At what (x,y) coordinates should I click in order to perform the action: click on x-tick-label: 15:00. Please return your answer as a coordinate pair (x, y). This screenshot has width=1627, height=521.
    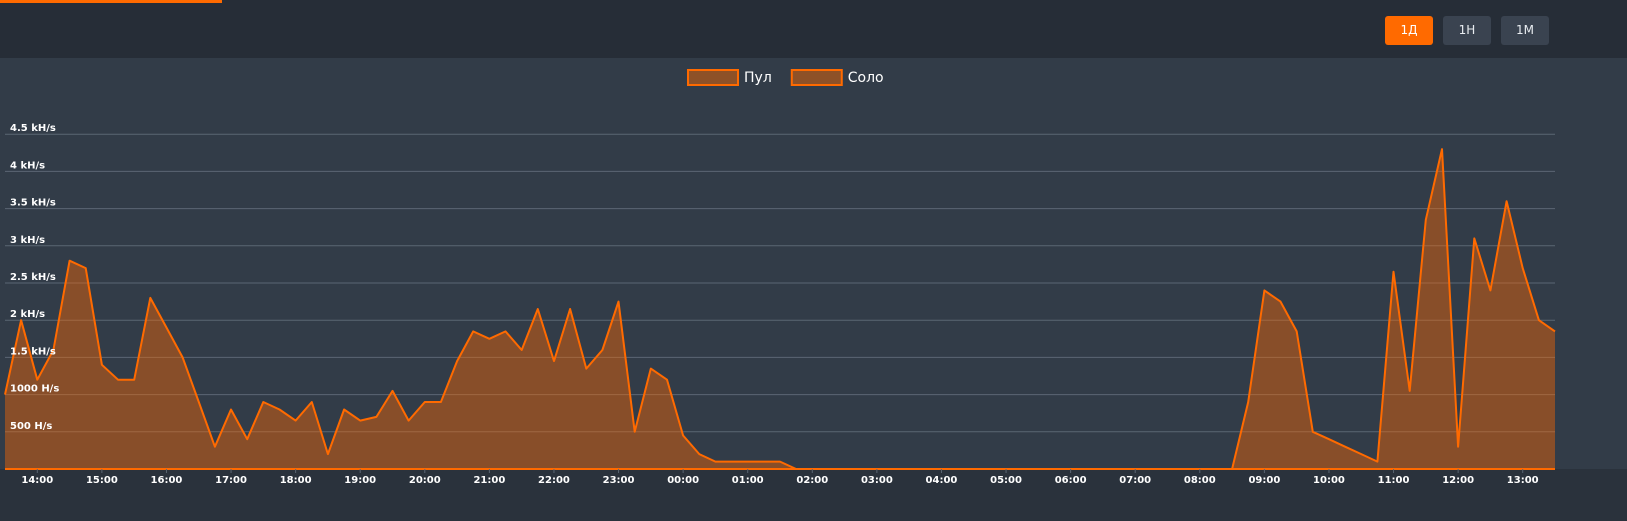
    Looking at the image, I should click on (102, 480).